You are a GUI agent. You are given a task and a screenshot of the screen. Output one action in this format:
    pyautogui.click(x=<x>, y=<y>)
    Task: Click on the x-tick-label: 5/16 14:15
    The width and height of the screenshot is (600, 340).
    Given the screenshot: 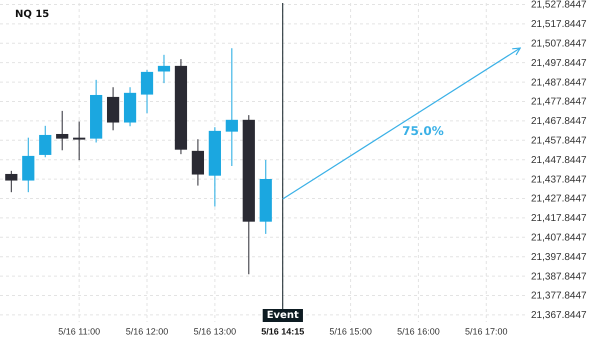 What is the action you would take?
    pyautogui.click(x=282, y=331)
    